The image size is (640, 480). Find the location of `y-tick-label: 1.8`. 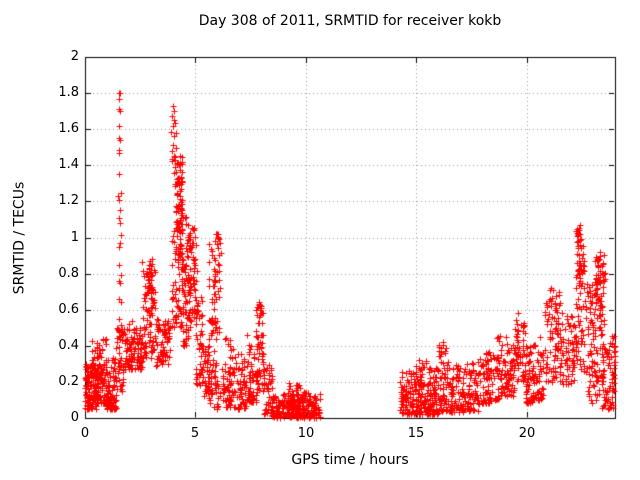

y-tick-label: 1.8 is located at coordinates (68, 92).